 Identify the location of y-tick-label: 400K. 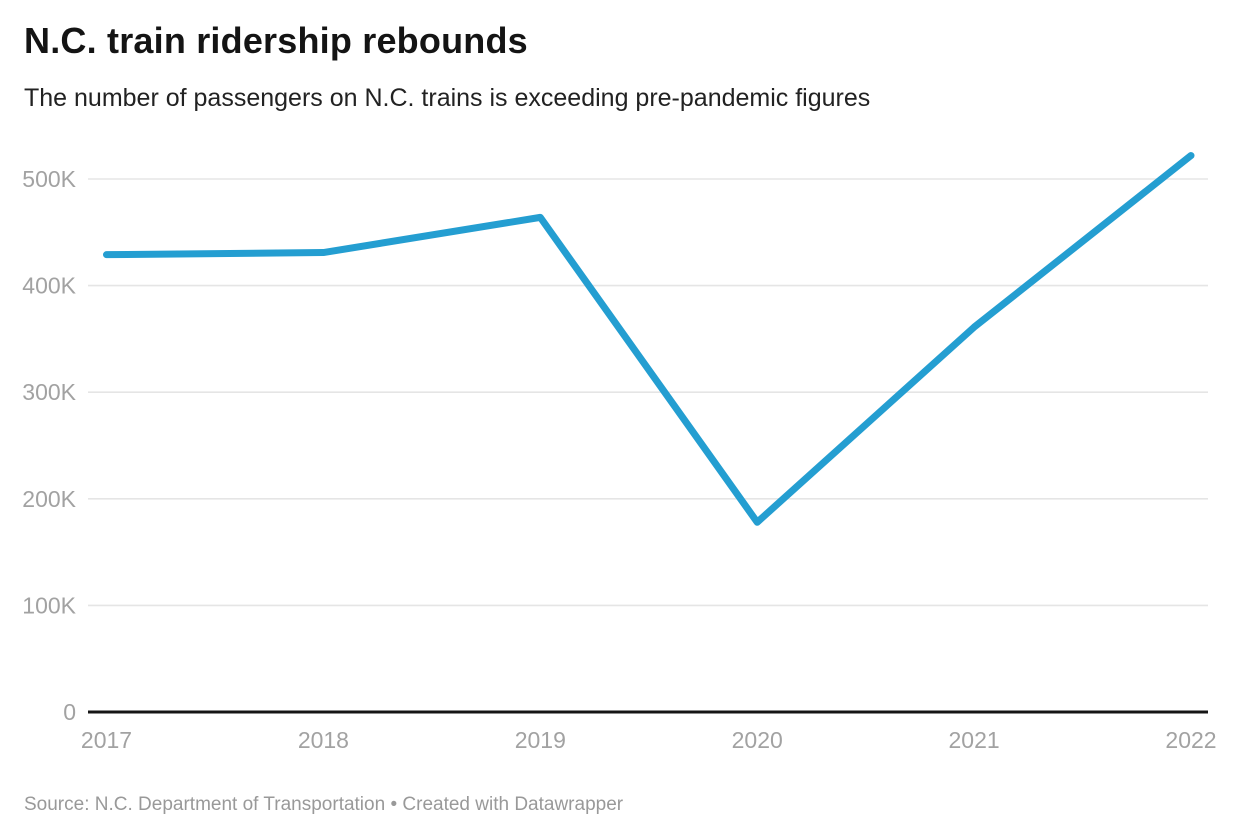
(49, 286).